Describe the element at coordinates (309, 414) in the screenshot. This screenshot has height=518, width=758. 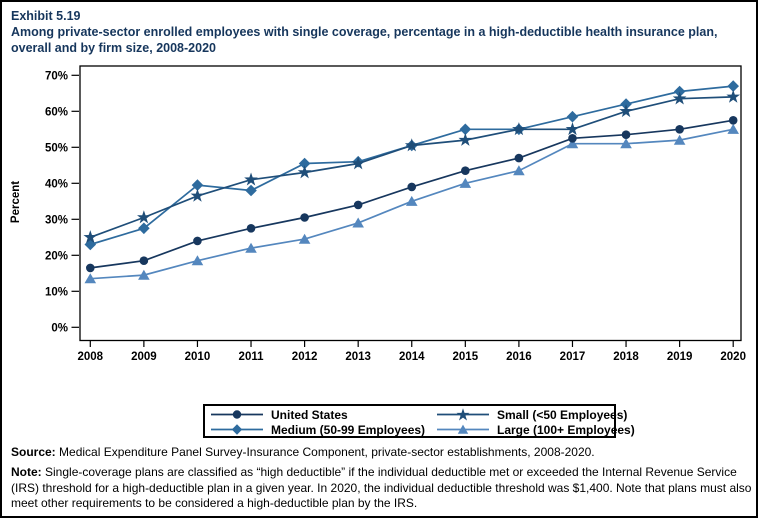
I see `legend-label: United States` at that location.